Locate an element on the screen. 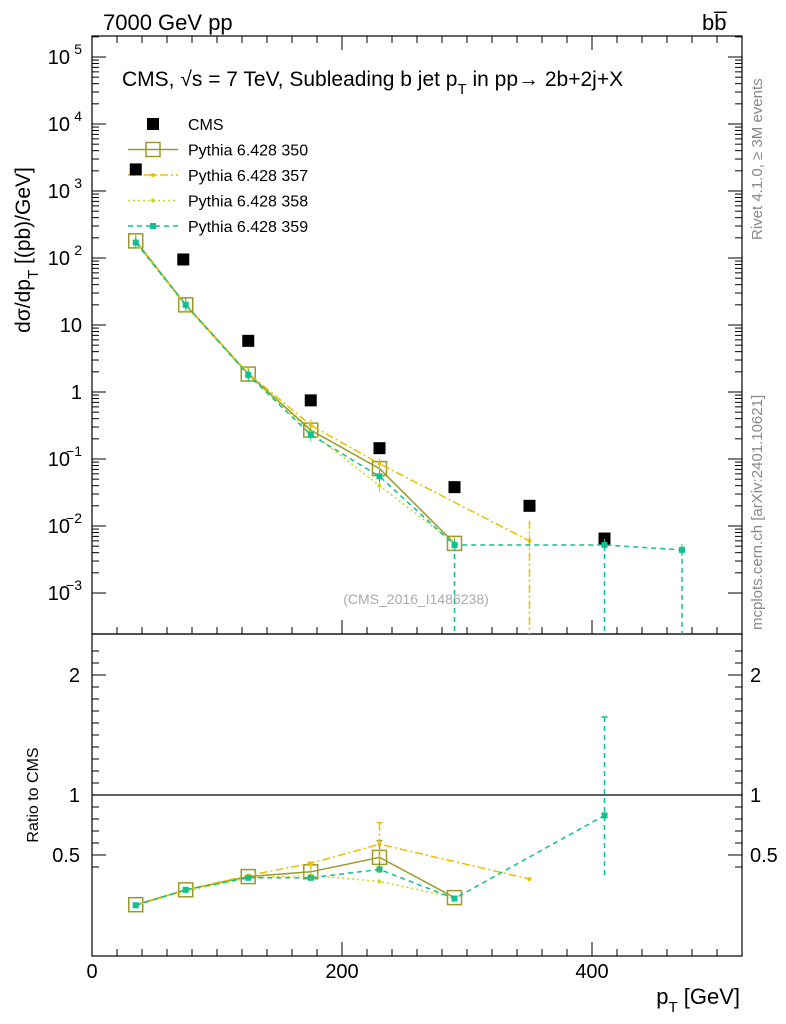 The height and width of the screenshot is (1024, 786). ratio-data is located at coordinates (368, 814).